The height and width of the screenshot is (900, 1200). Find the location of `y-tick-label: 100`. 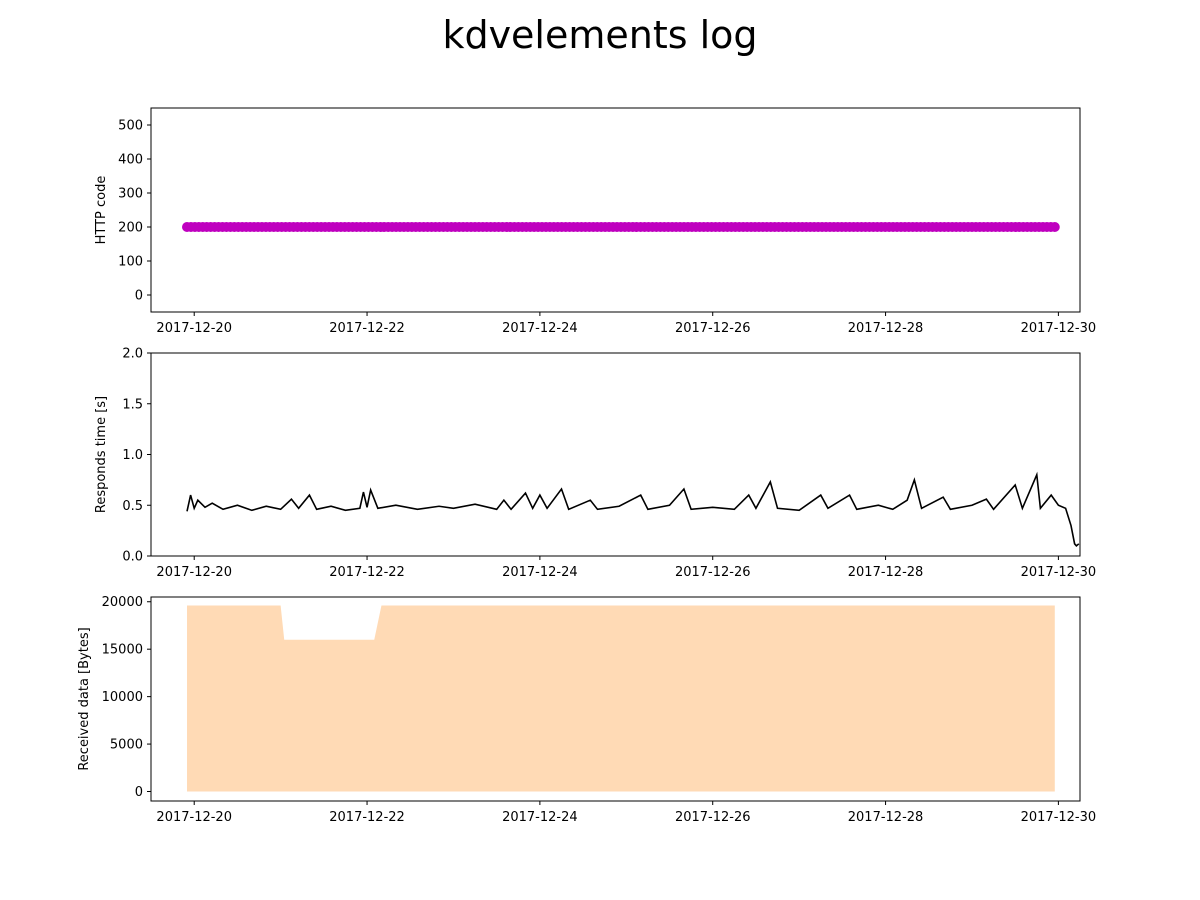

y-tick-label: 100 is located at coordinates (130, 262).